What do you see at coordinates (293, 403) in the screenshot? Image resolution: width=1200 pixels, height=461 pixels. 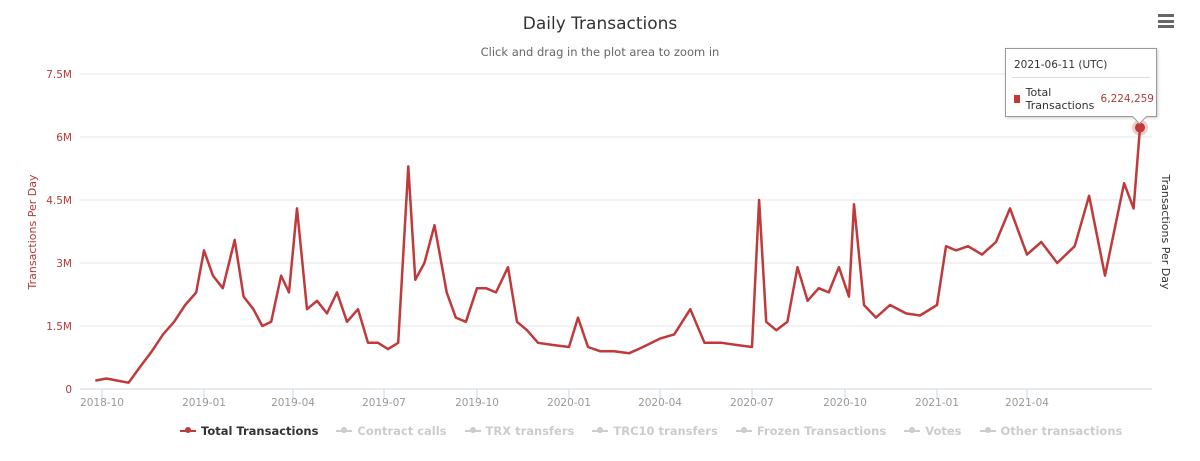 I see `x-tick-label: 2019-04` at bounding box center [293, 403].